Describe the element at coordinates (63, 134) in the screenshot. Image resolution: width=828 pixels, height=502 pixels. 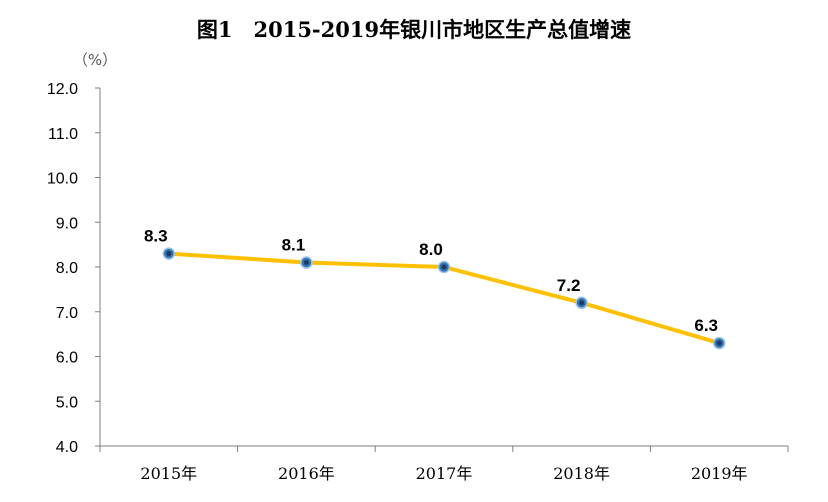
I see `y-tick-label: 11.0` at that location.